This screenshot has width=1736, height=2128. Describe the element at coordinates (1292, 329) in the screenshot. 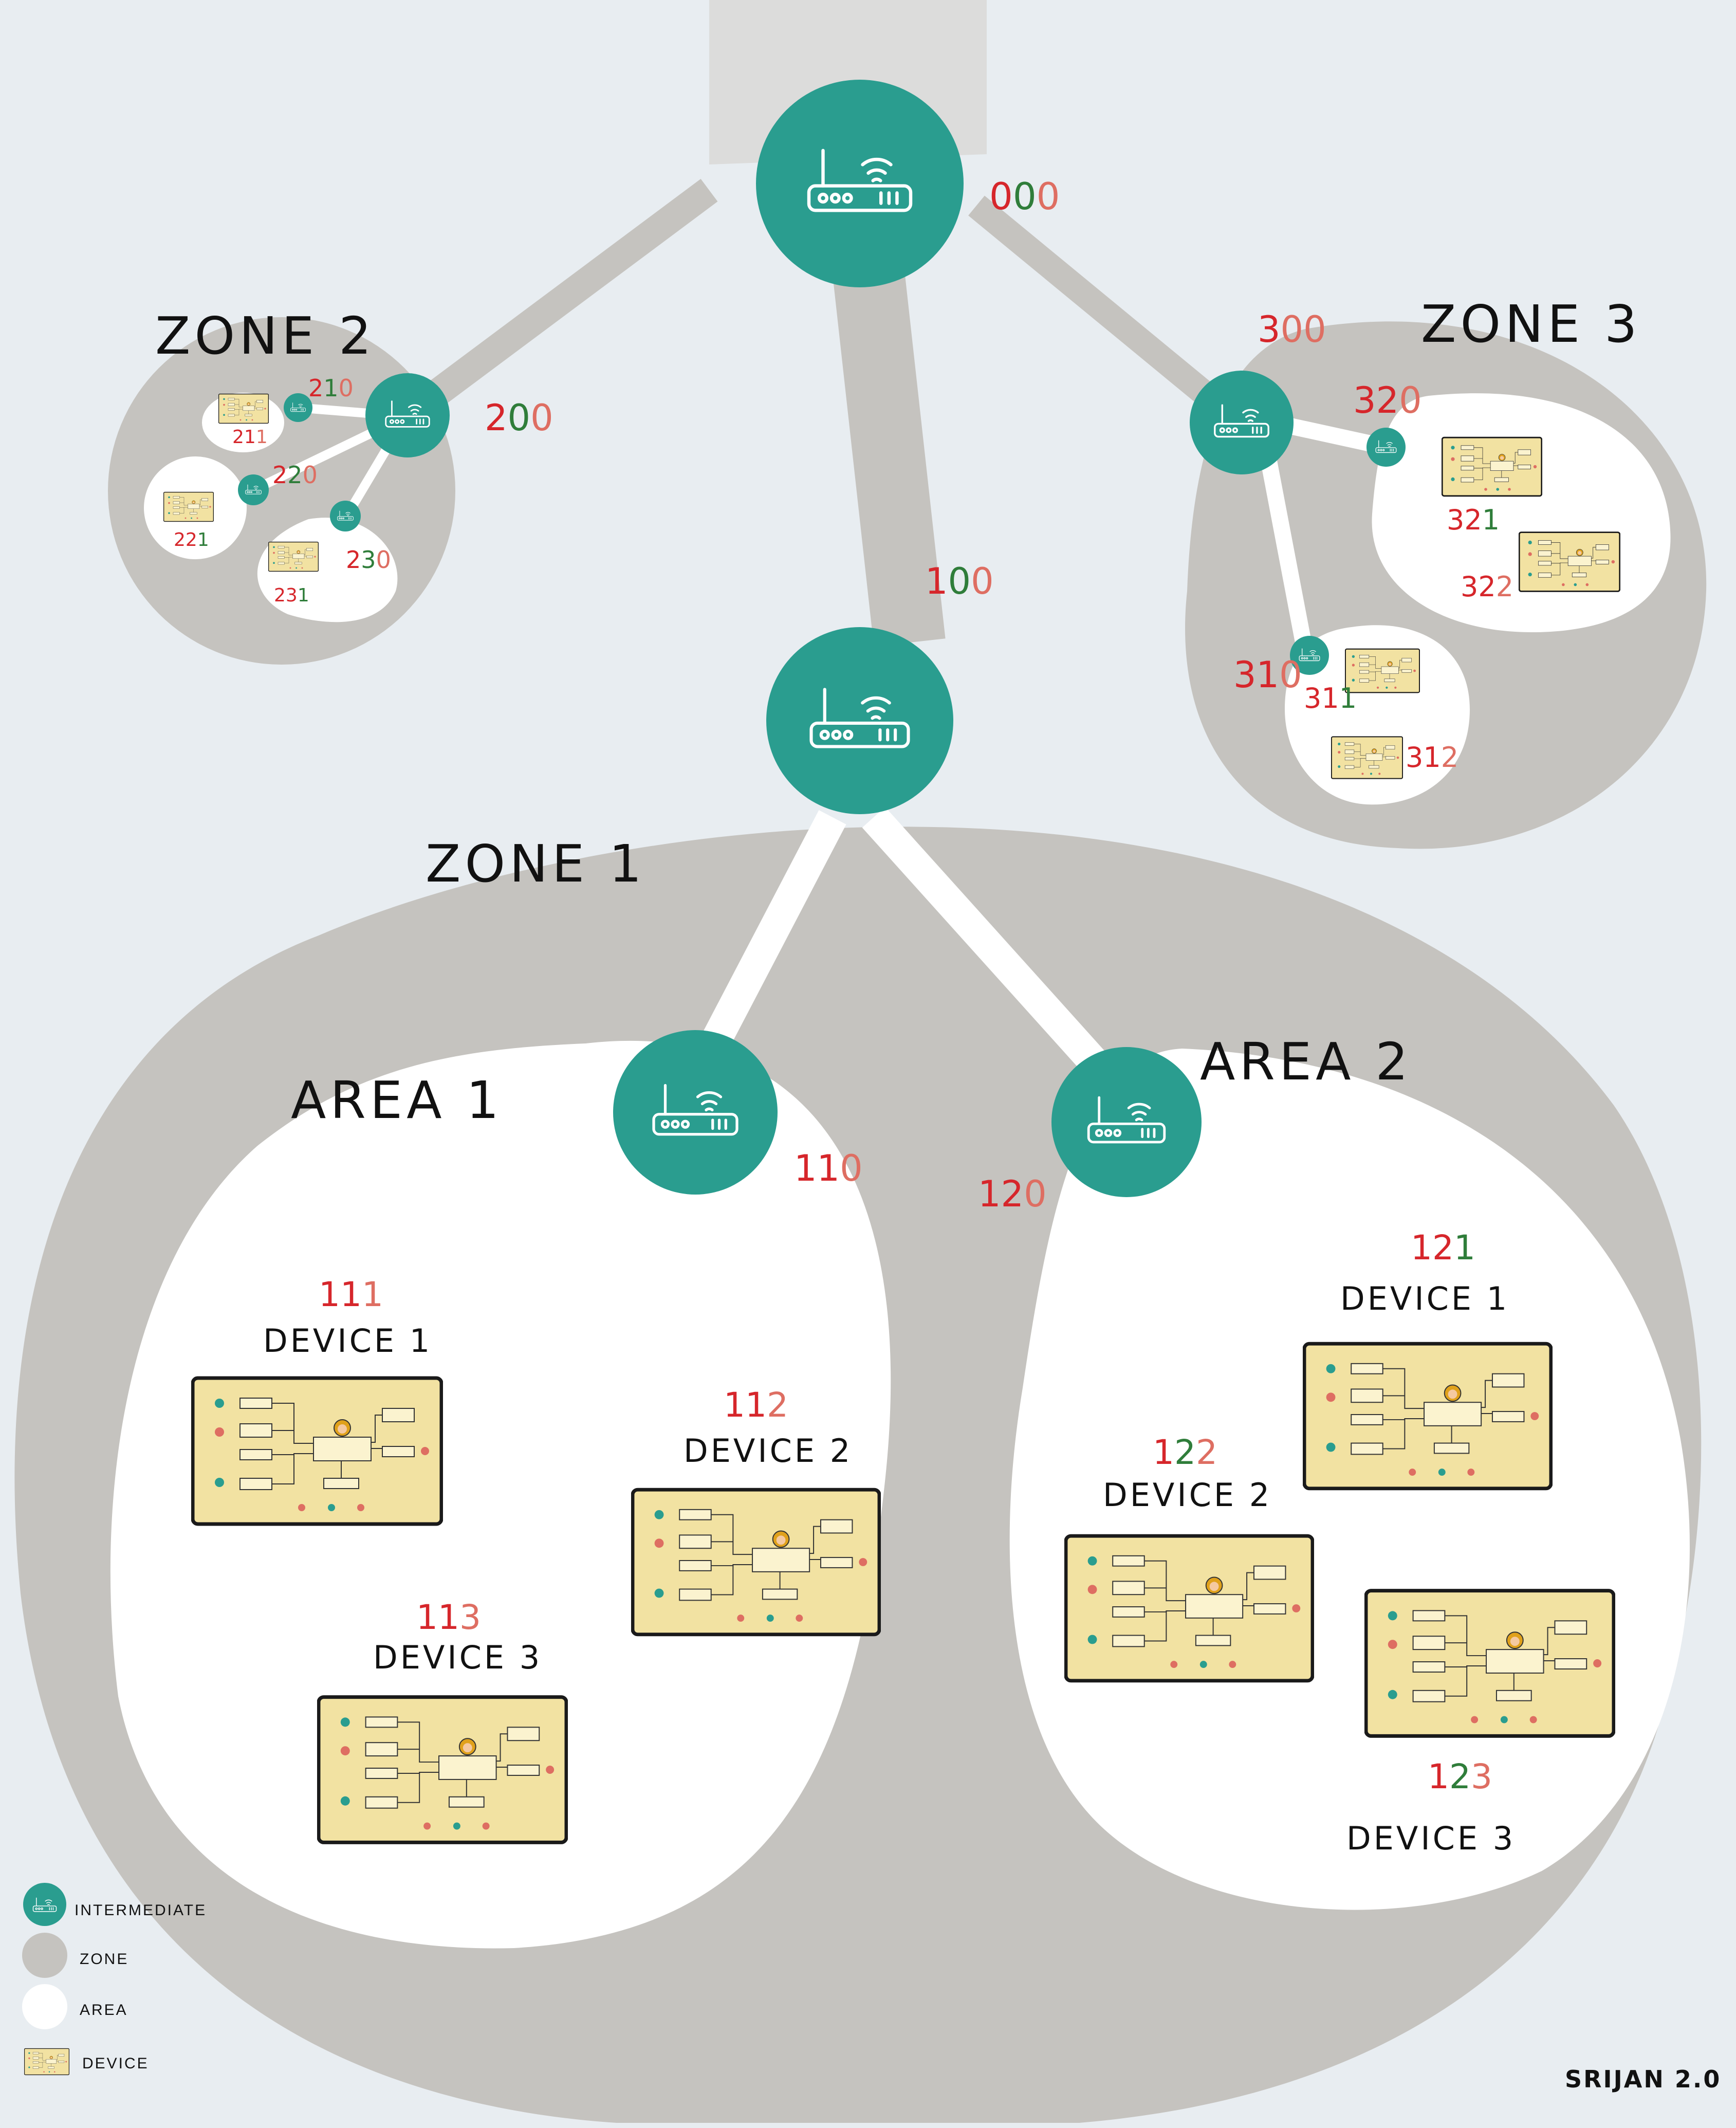

I see `code-zone3-link: 300` at that location.